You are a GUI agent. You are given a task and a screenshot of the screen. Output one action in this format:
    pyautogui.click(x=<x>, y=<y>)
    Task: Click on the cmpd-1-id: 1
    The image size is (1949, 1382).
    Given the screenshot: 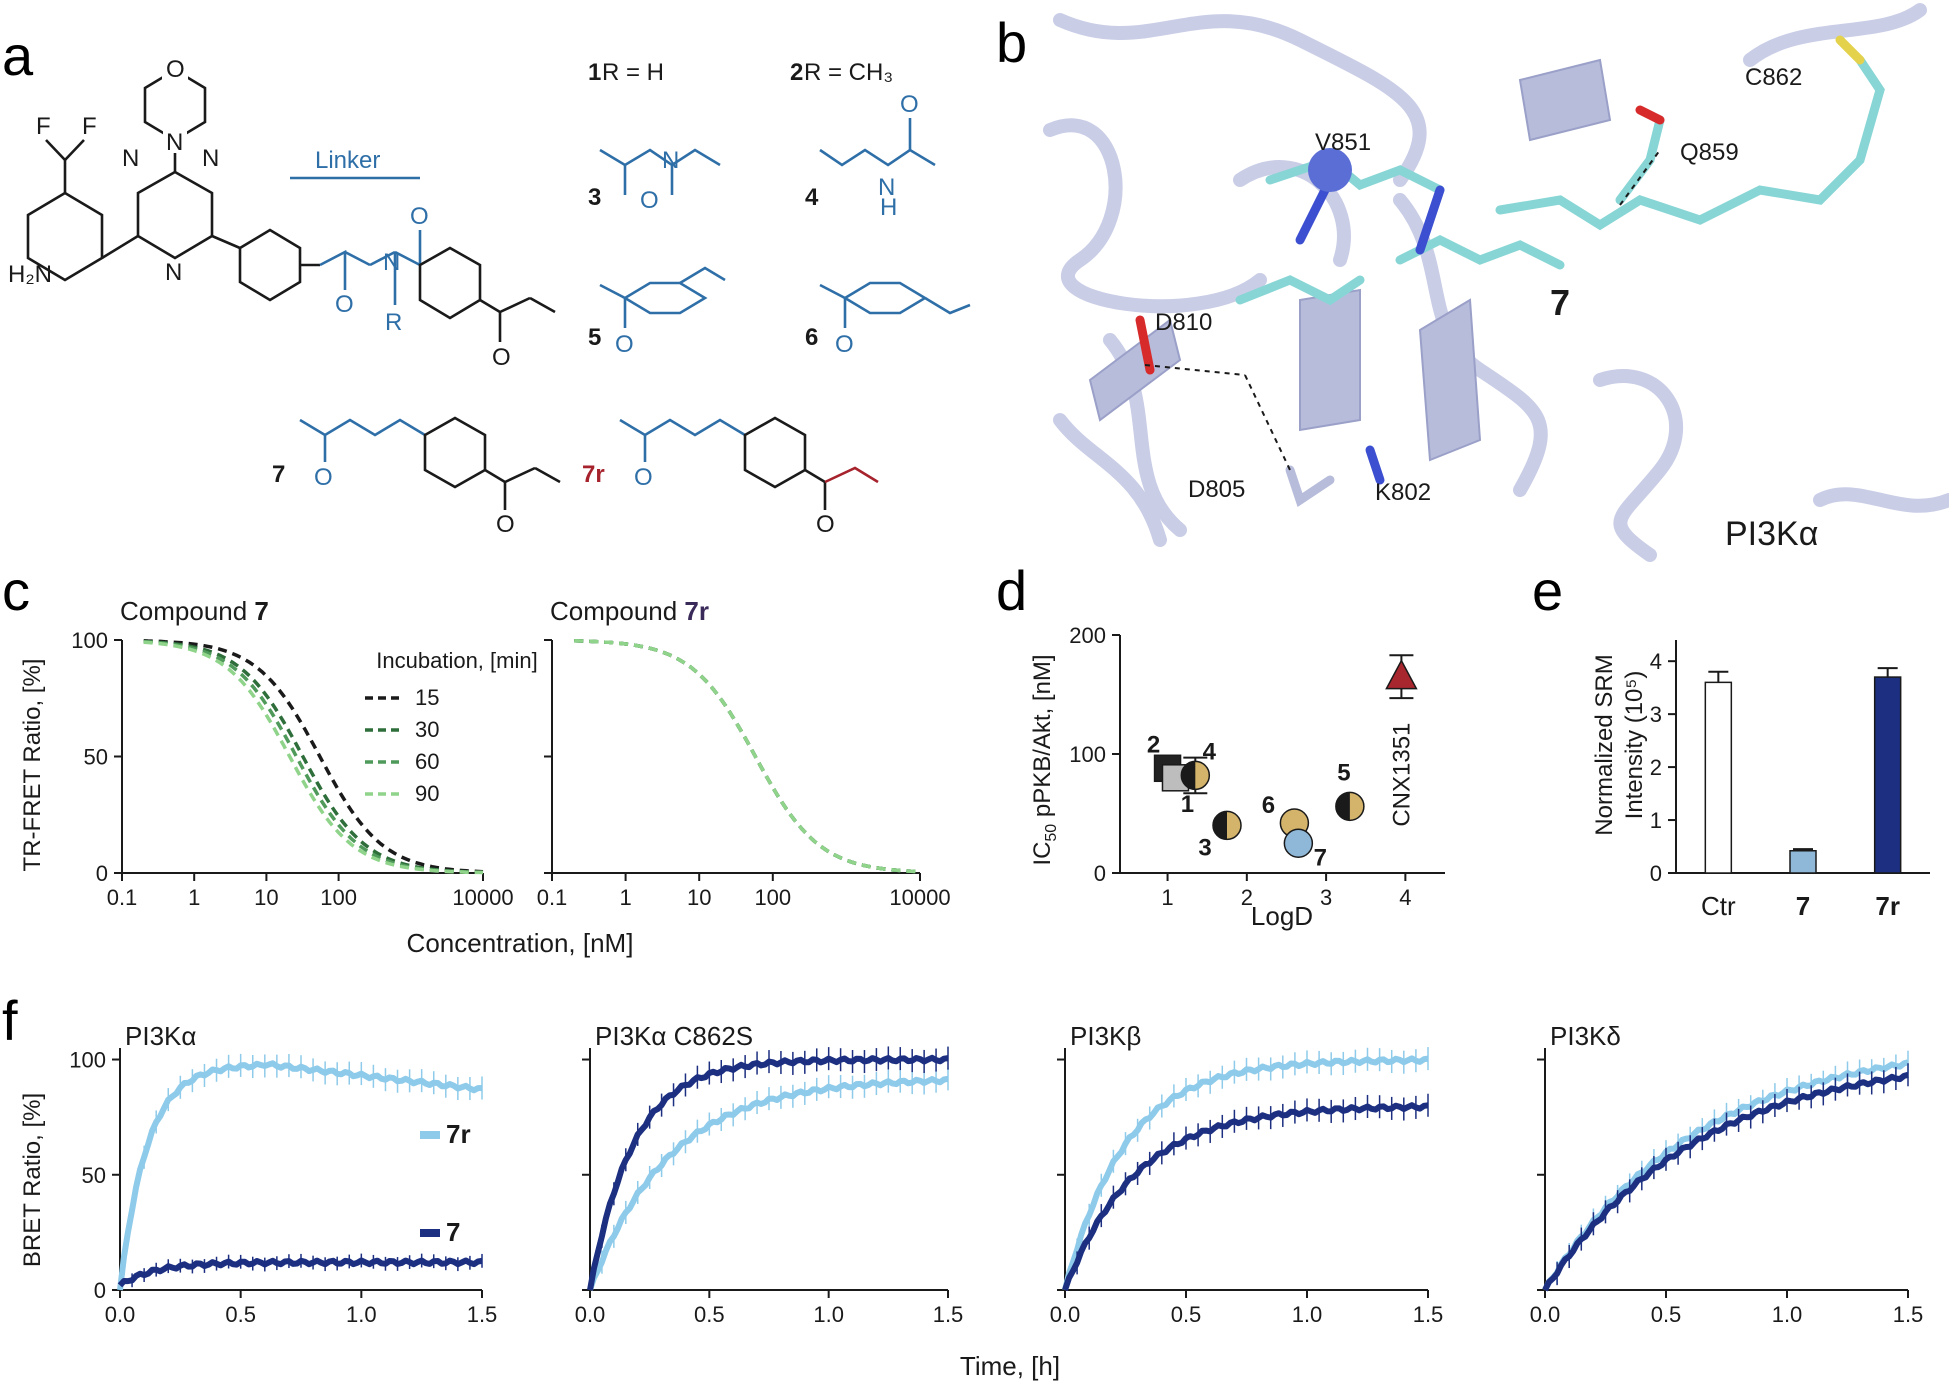 What is the action you would take?
    pyautogui.click(x=594, y=72)
    